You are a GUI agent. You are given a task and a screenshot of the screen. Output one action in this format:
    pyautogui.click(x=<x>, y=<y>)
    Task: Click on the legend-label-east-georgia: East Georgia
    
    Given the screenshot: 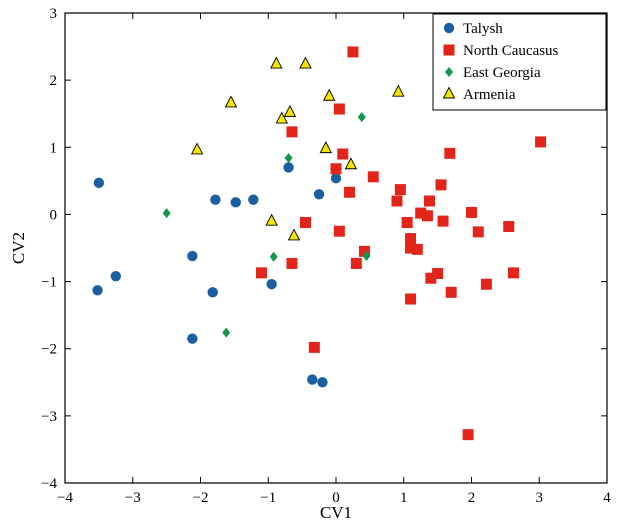 What is the action you would take?
    pyautogui.click(x=502, y=73)
    